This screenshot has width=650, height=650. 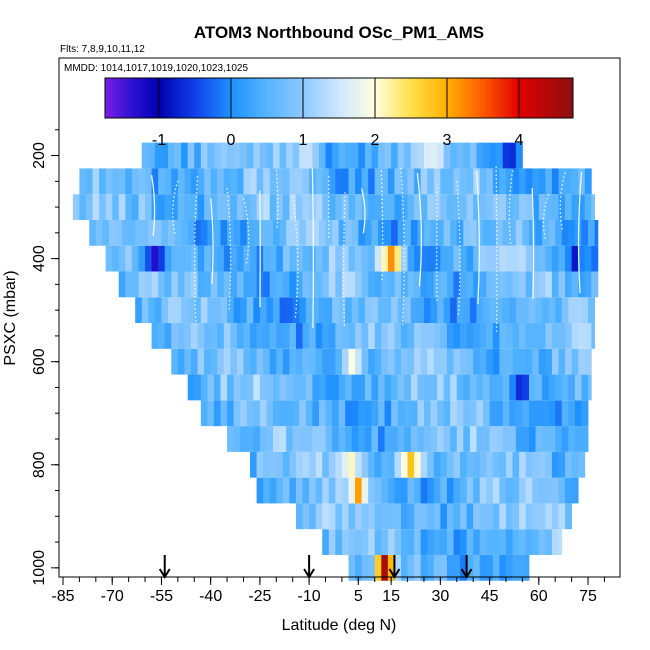 I want to click on y-tick-label: 600, so click(x=39, y=361).